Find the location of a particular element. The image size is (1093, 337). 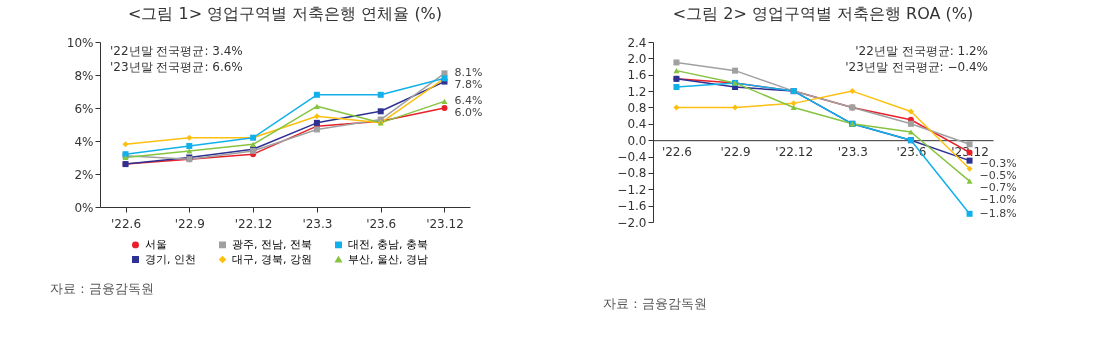

legend-label: 경기, 인천 is located at coordinates (170, 259).